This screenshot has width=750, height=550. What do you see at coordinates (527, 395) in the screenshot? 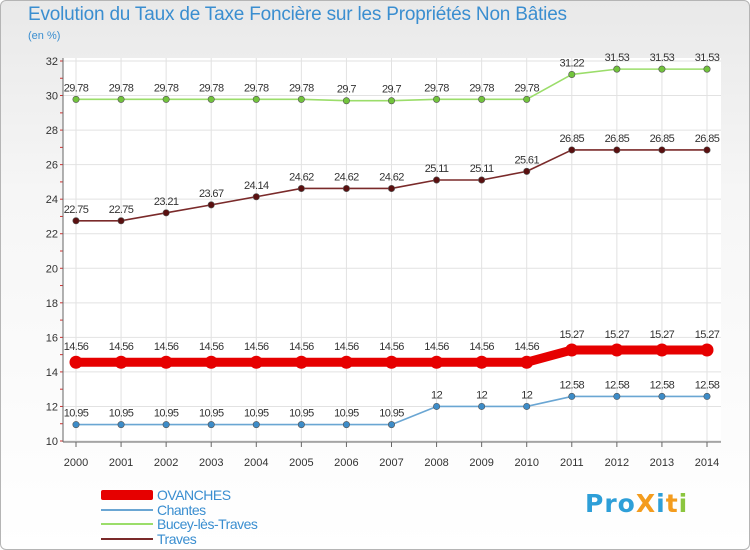
I see `data-label: 12` at bounding box center [527, 395].